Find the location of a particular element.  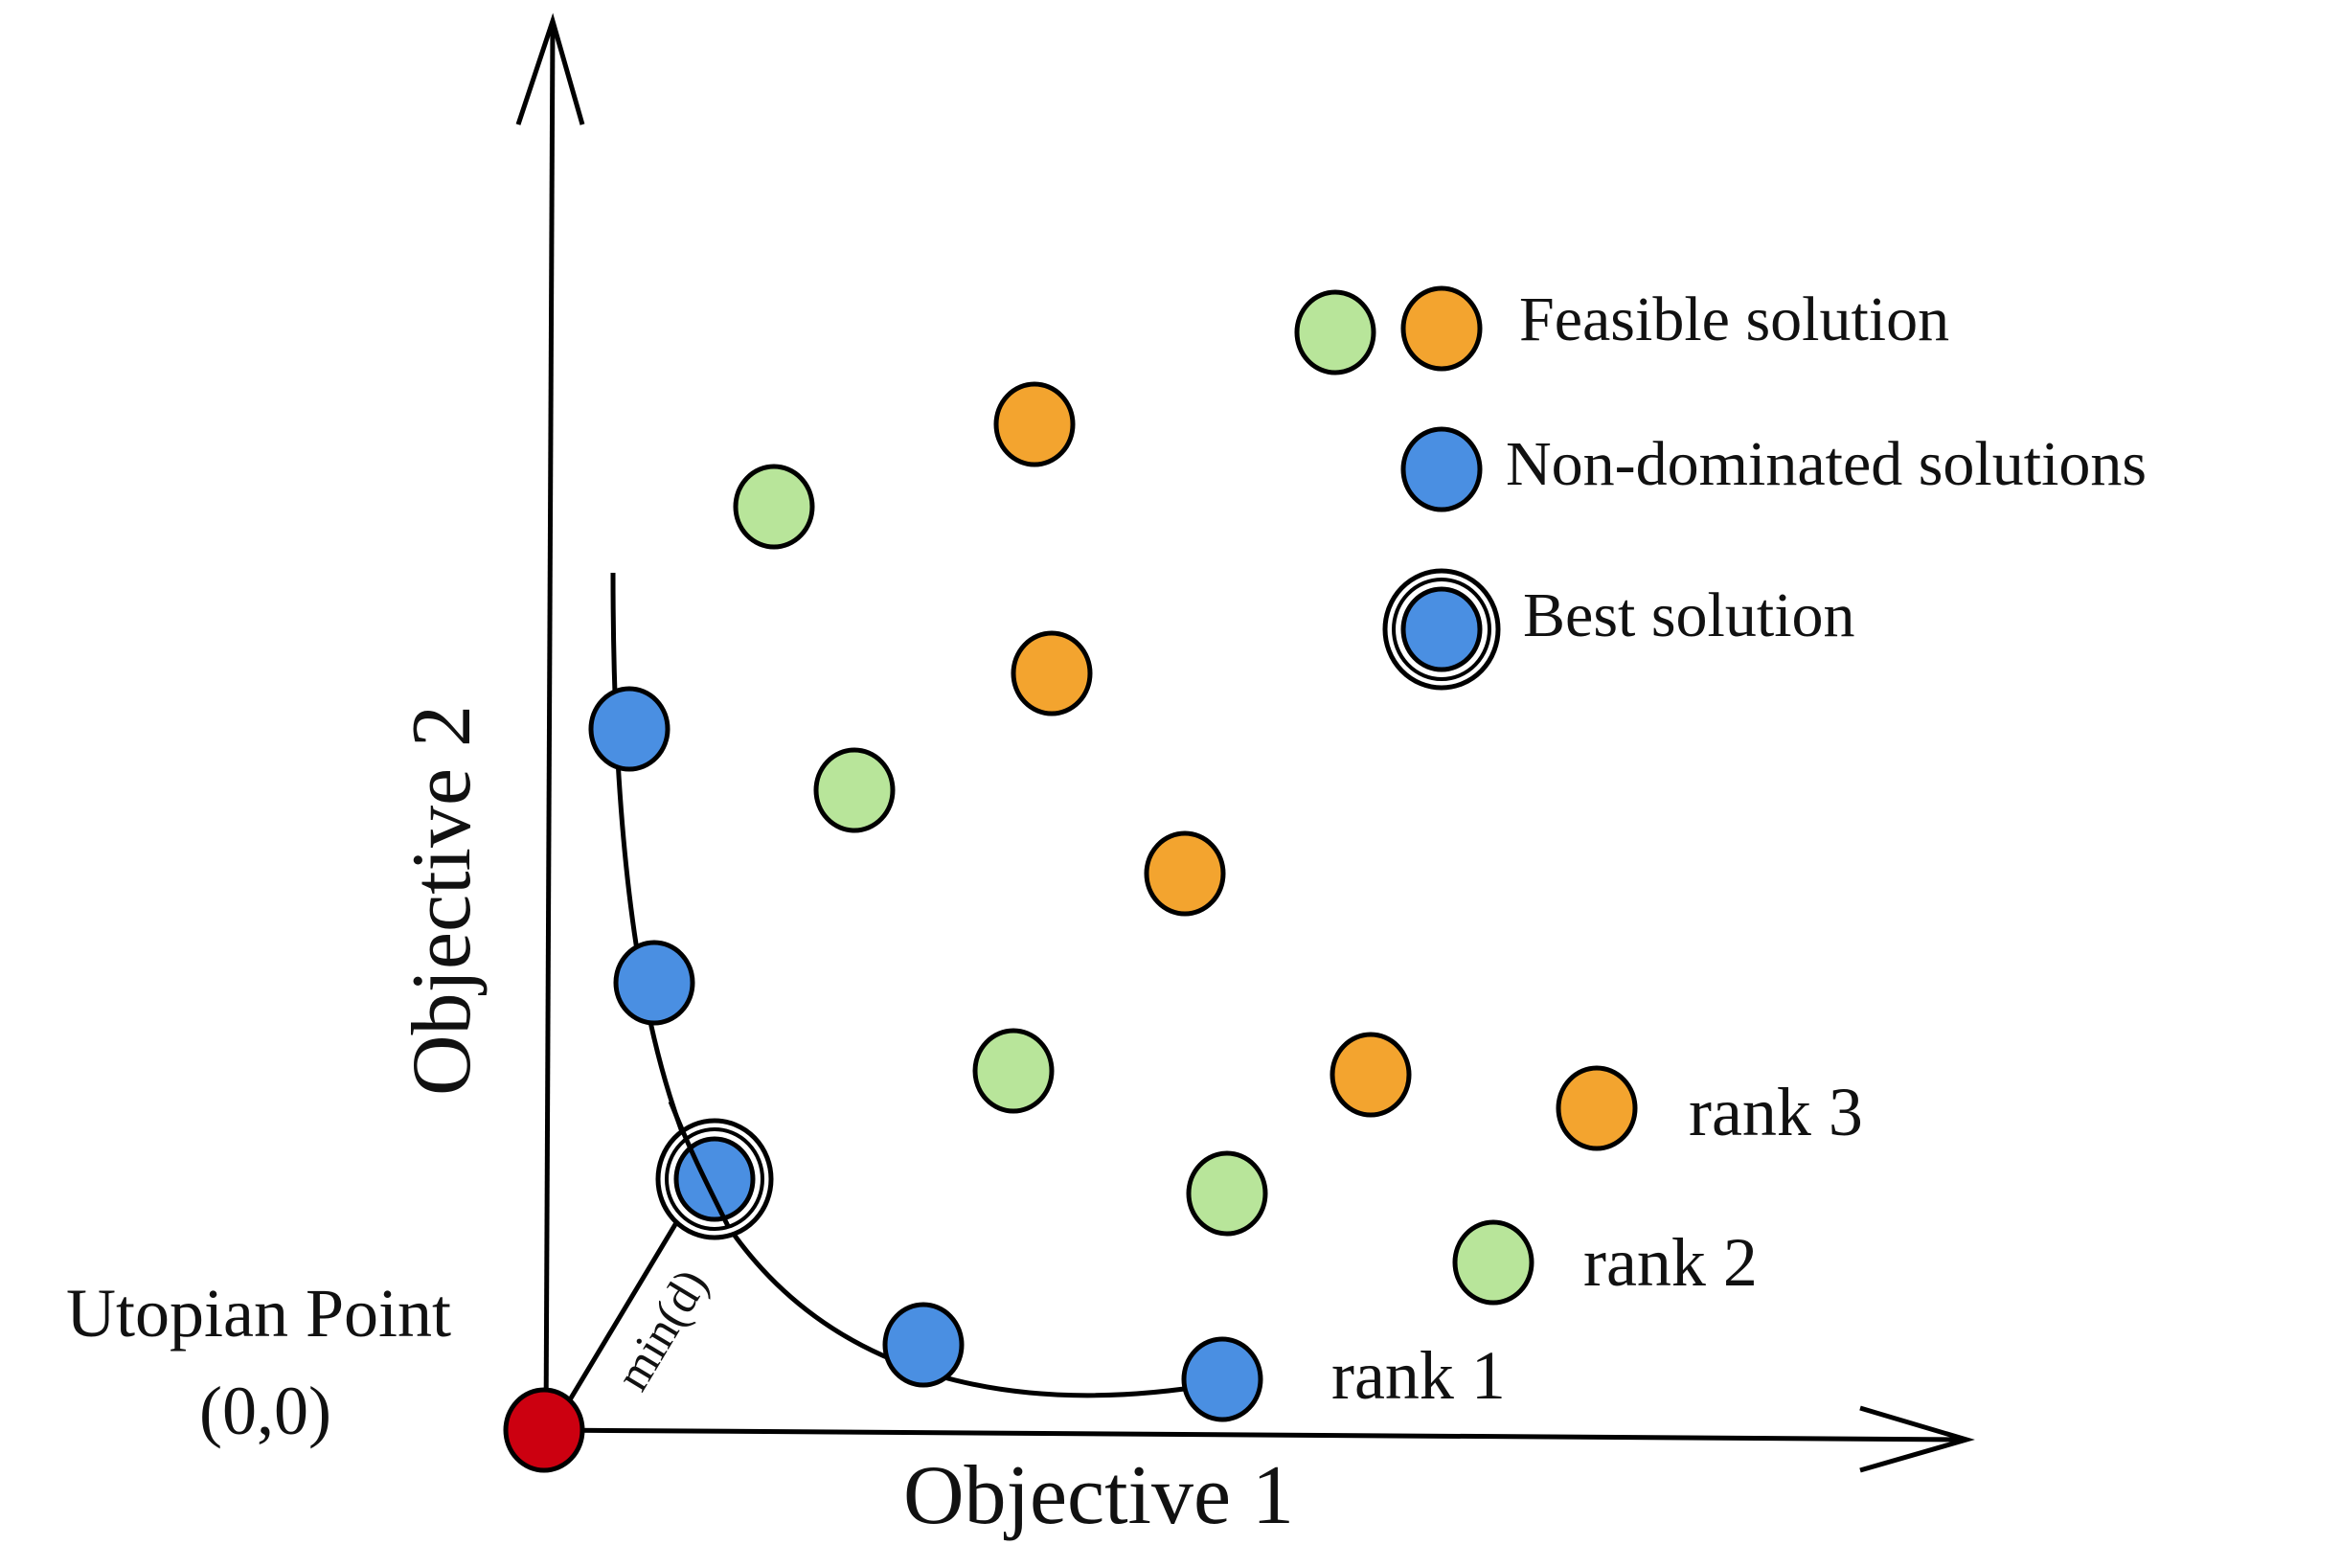

legend-best-dot is located at coordinates (1442, 629).